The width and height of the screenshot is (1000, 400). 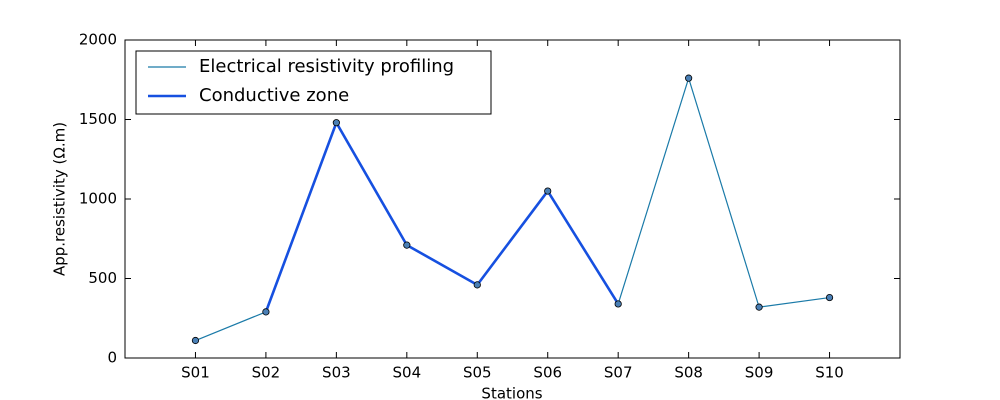 I want to click on legend-box, so click(x=313, y=82).